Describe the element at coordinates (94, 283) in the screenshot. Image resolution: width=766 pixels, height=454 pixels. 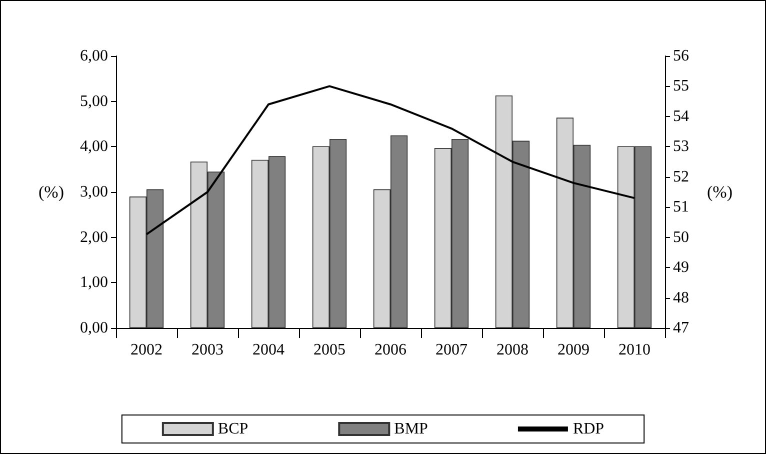
I see `y-tick-label: 1,00` at that location.